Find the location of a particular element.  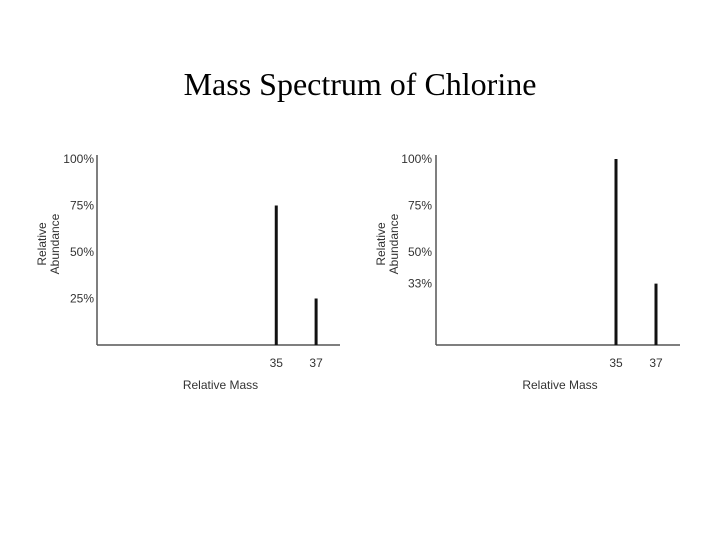

chart1-x-axis-label: Relative Mass is located at coordinates (220, 385).